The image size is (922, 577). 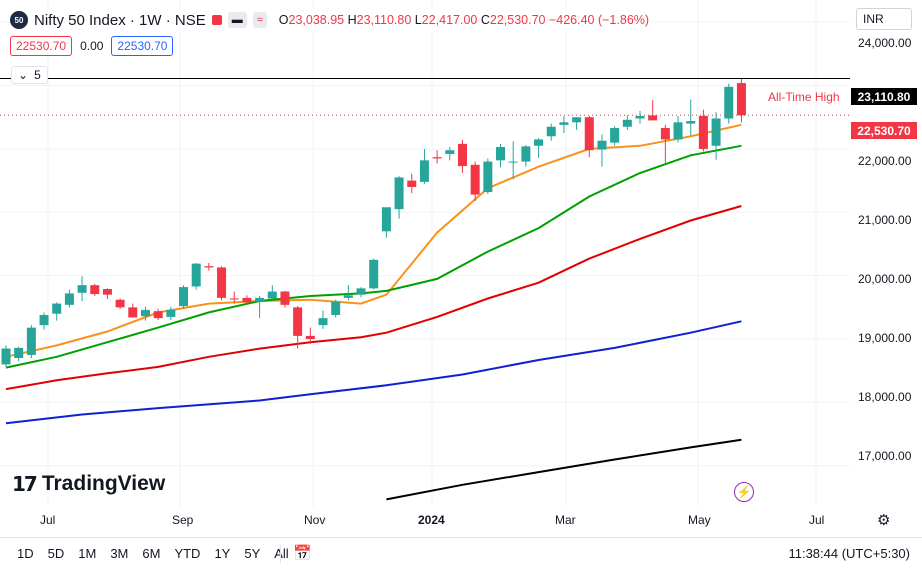 I want to click on sell-button: 22530.70, so click(x=41, y=46).